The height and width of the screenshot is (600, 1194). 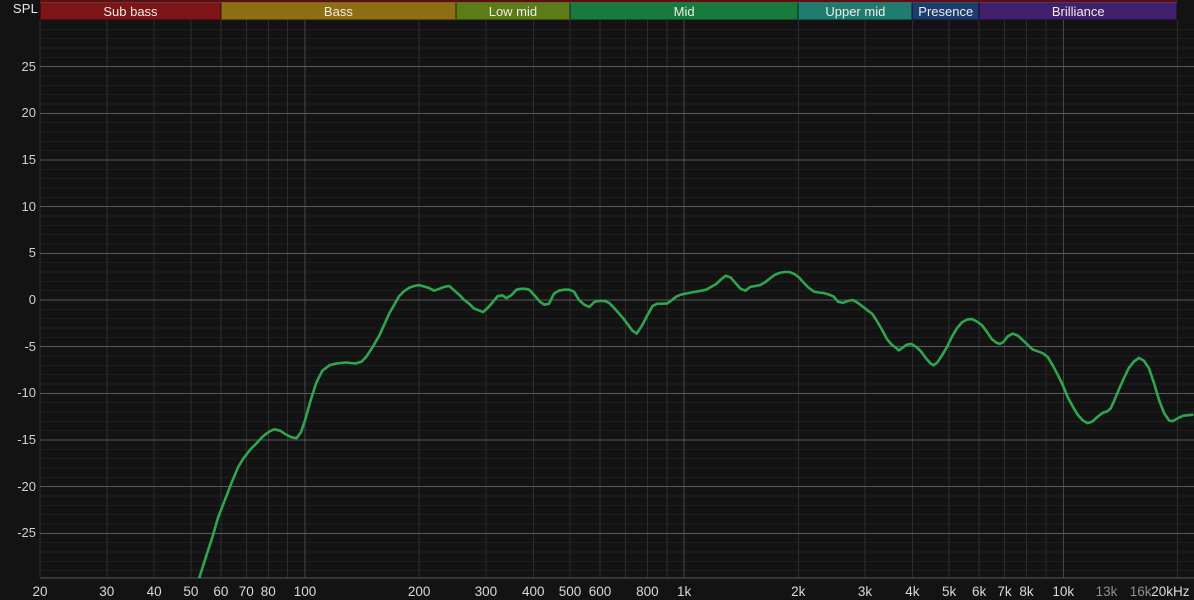 What do you see at coordinates (246, 591) in the screenshot?
I see `x-tick-label: 70` at bounding box center [246, 591].